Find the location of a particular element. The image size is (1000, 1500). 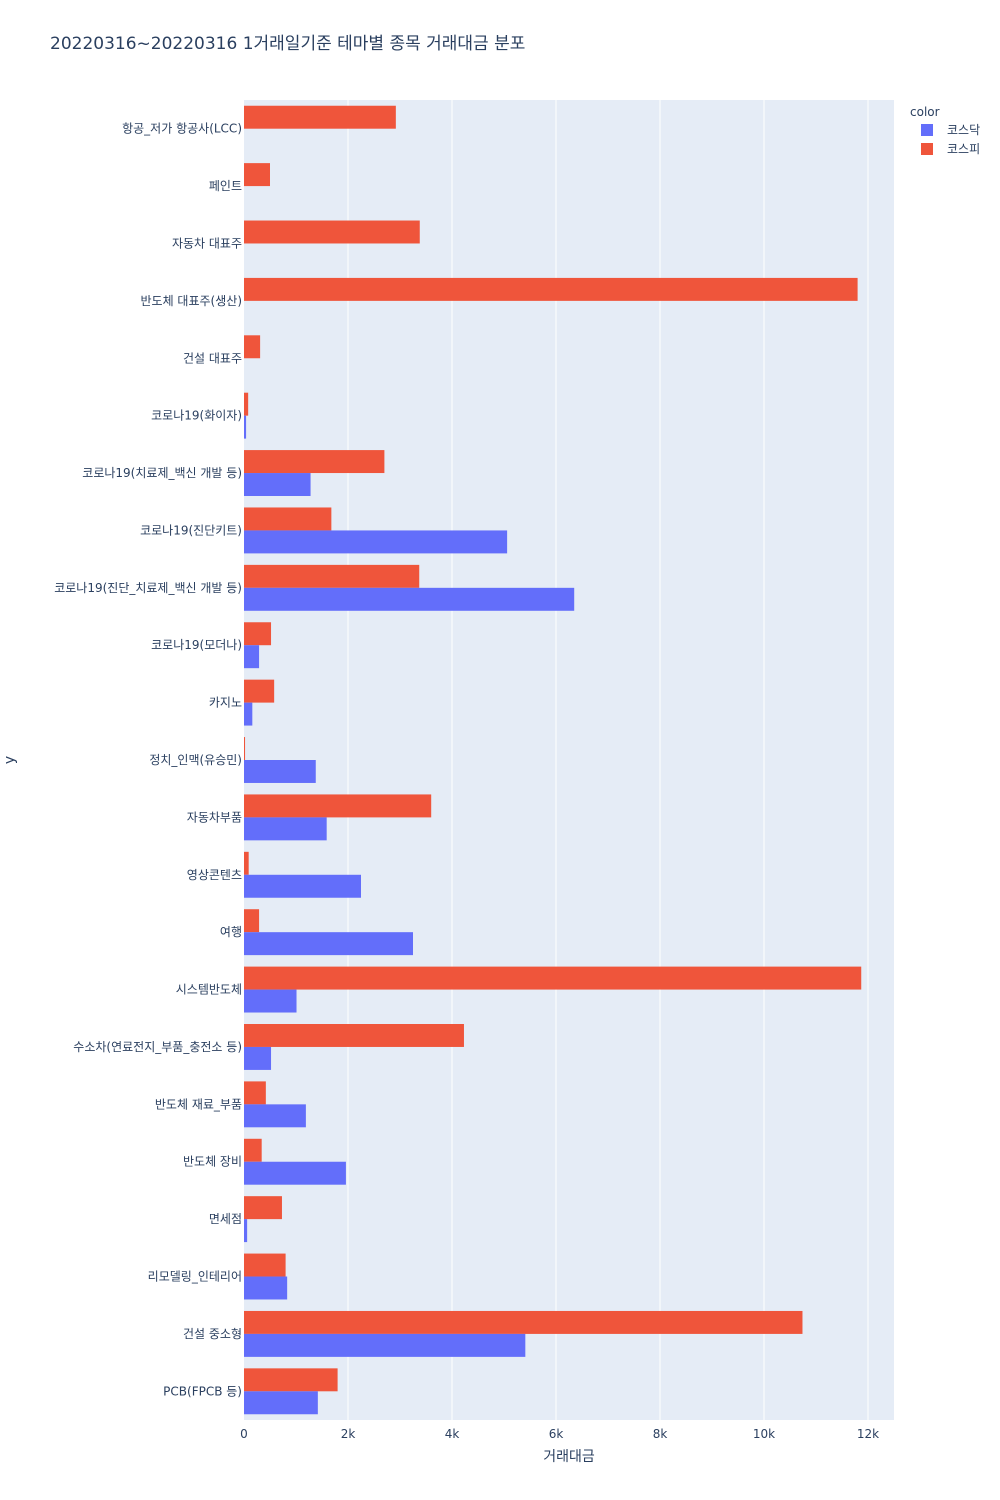

y-tick-label: 코로나19(화이자) is located at coordinates (196, 416).